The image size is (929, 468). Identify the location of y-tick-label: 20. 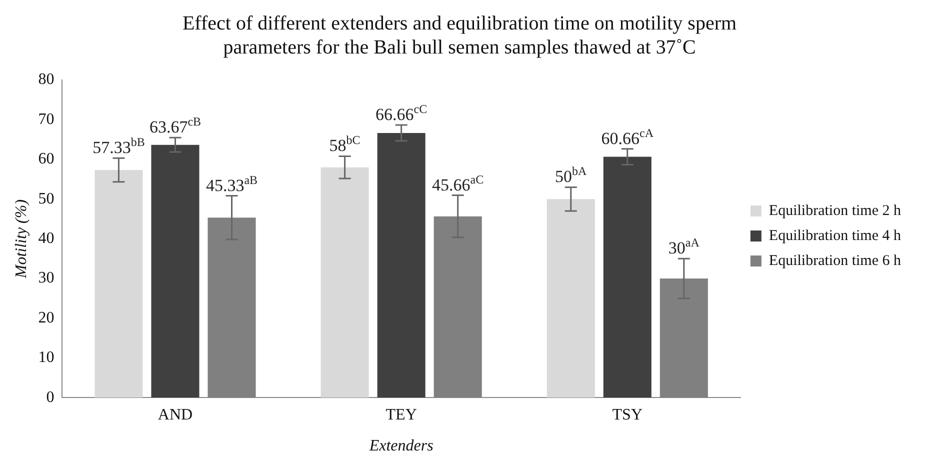
(46, 317).